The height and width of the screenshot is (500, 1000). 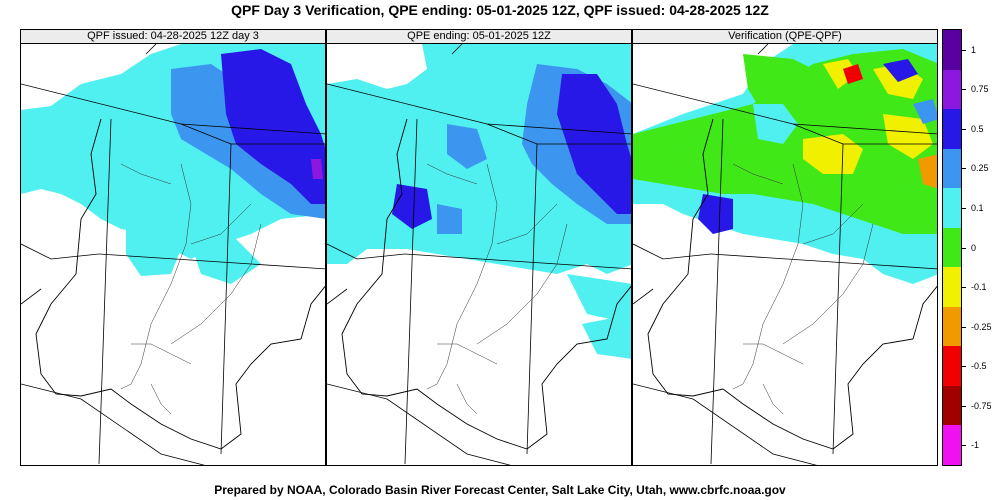 I want to click on qpe-panel-label: QPE ending: 05-01-2025 12Z, so click(x=479, y=37).